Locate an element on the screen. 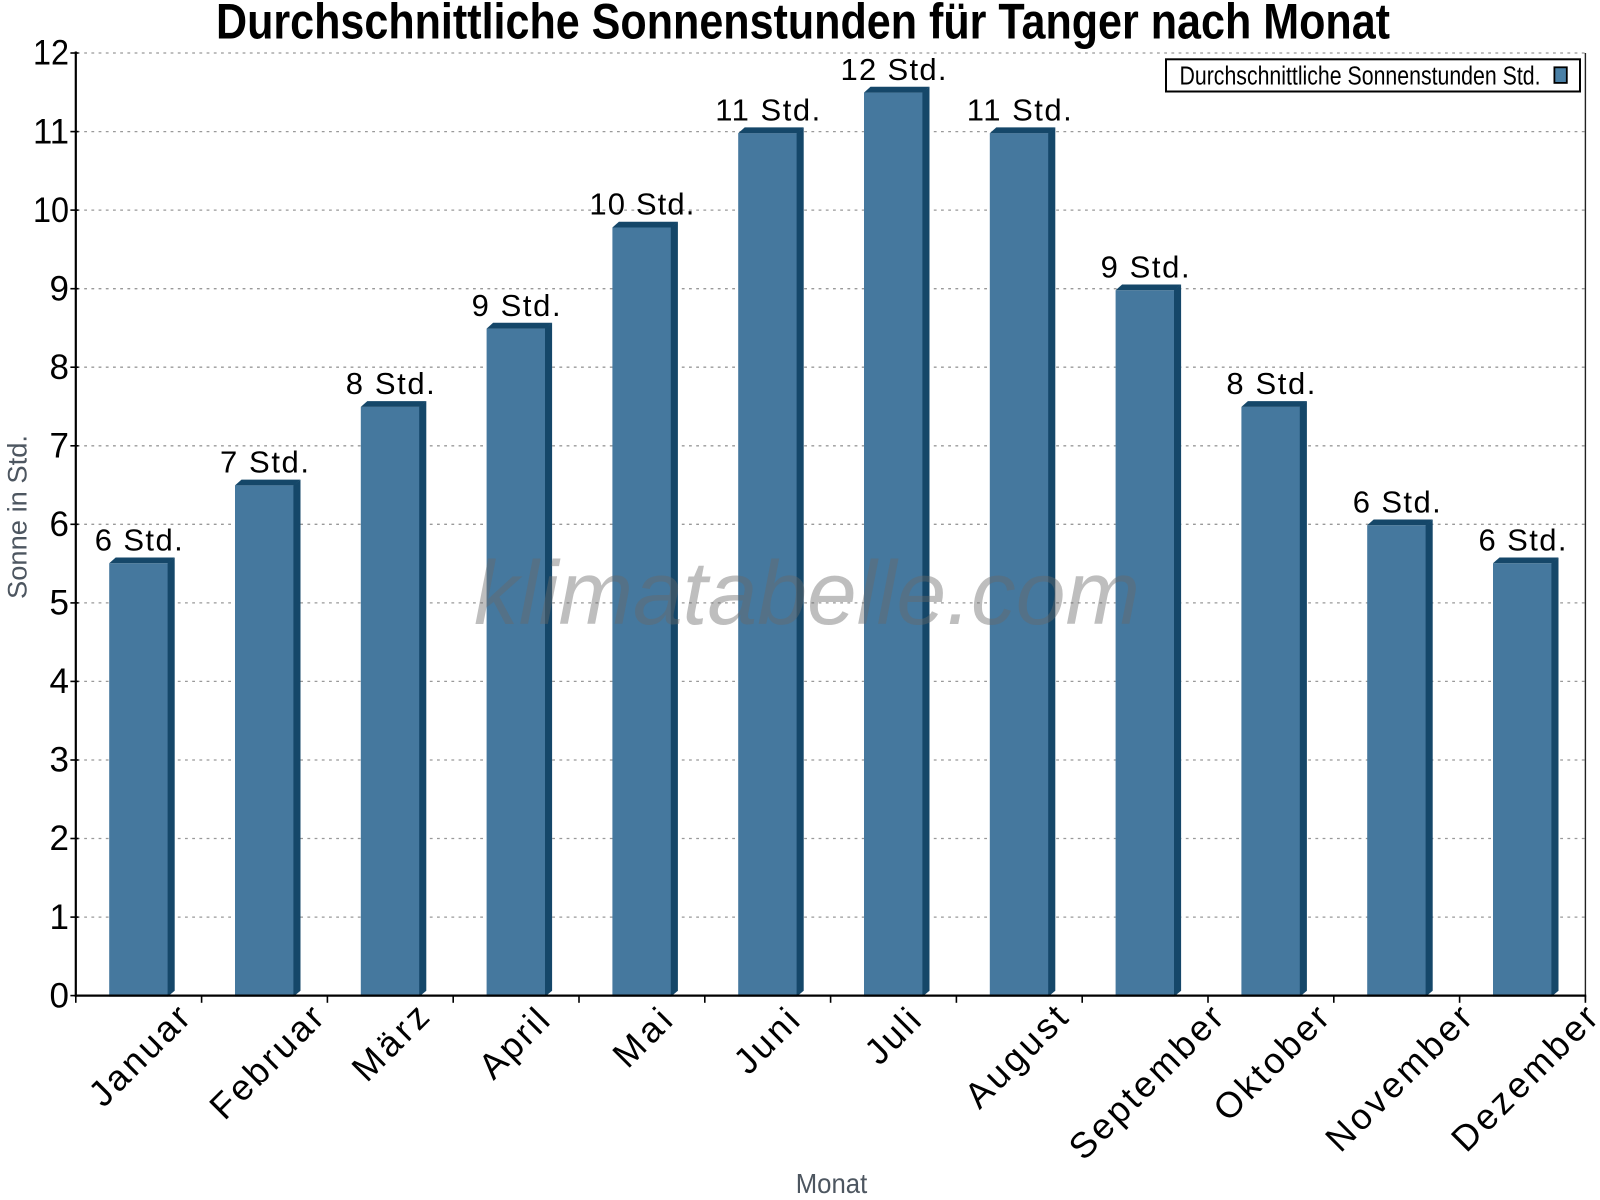  svg-text: klimatabelle.com is located at coordinates (807, 594).